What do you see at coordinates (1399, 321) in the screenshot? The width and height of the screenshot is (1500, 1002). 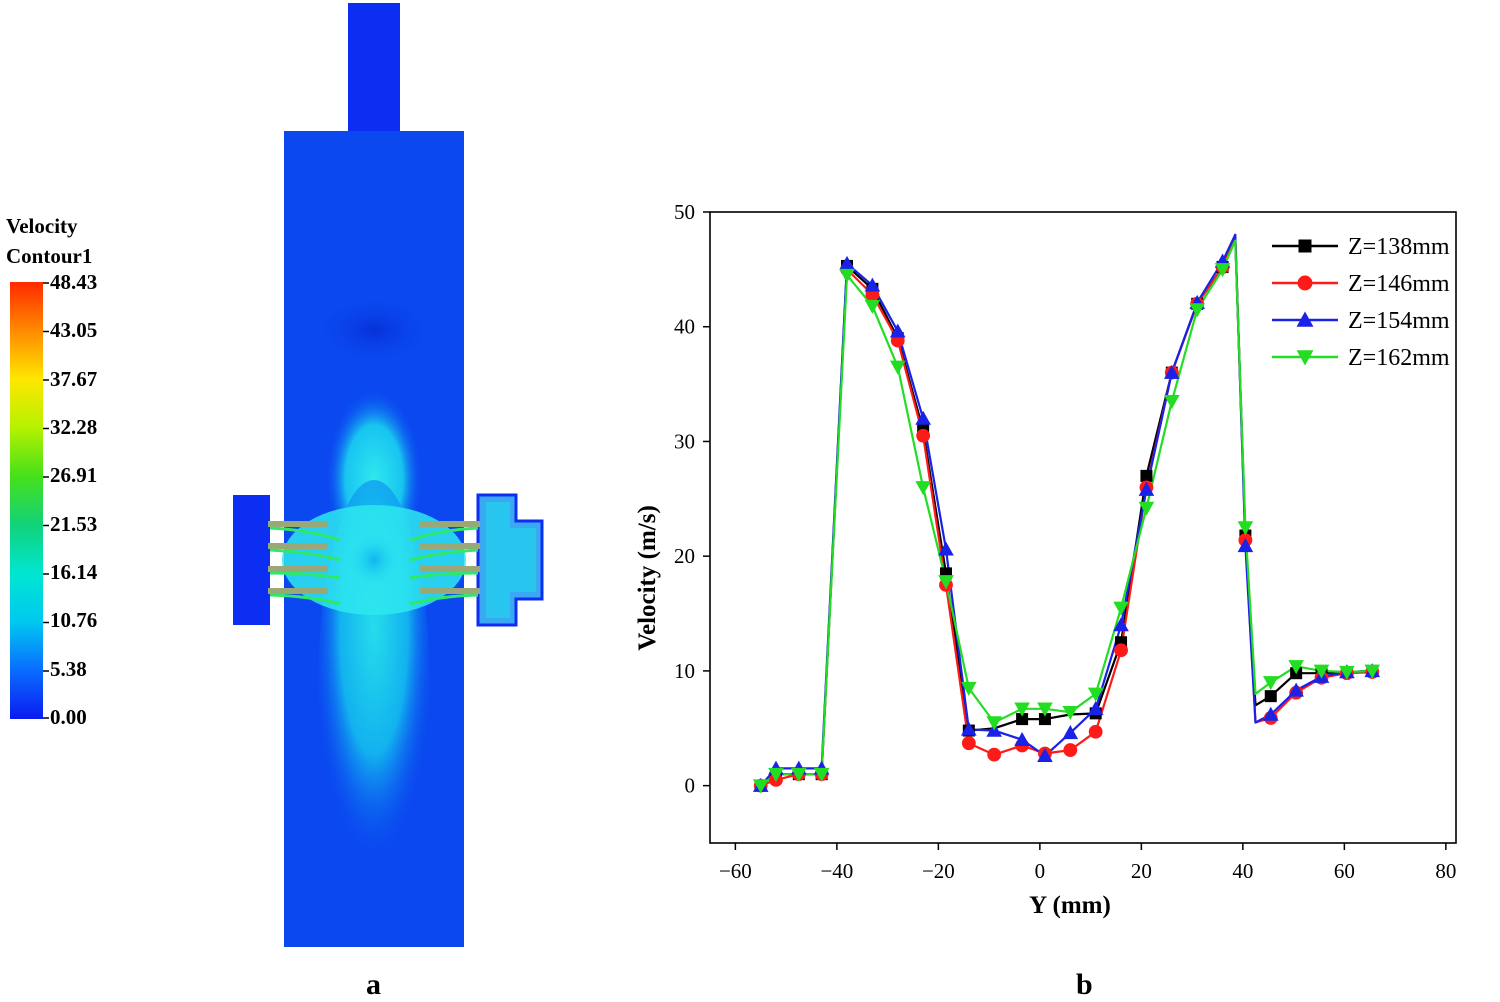 I see `legend-label: Z=154mm` at bounding box center [1399, 321].